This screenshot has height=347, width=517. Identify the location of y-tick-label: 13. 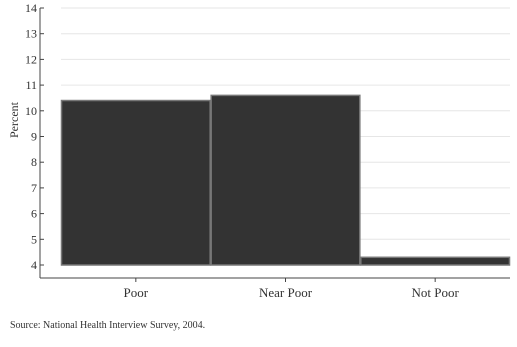
(31, 34).